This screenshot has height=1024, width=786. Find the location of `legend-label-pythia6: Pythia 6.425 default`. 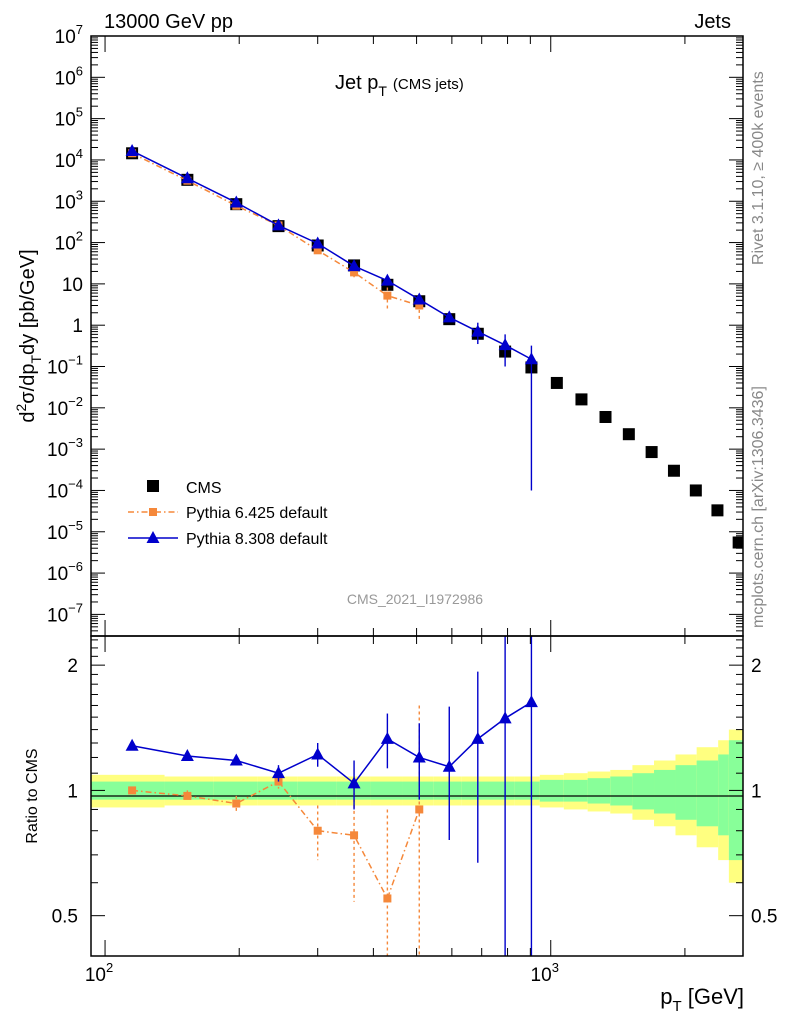

legend-label-pythia6: Pythia 6.425 default is located at coordinates (257, 513).